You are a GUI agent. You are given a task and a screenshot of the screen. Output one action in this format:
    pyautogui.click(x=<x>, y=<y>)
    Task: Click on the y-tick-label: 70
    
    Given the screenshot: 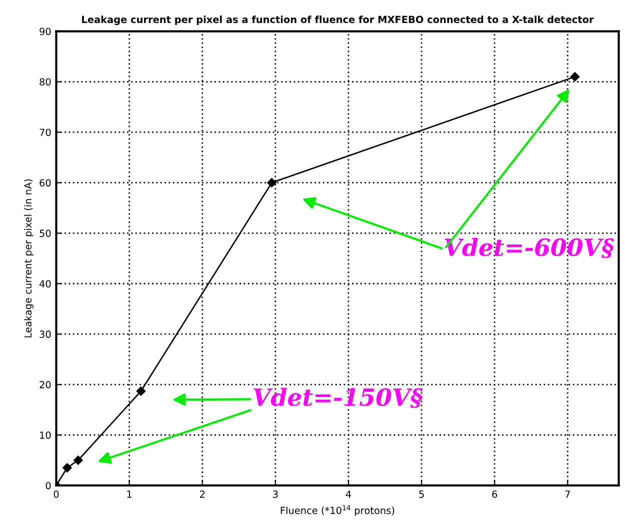 What is the action you would take?
    pyautogui.click(x=45, y=132)
    